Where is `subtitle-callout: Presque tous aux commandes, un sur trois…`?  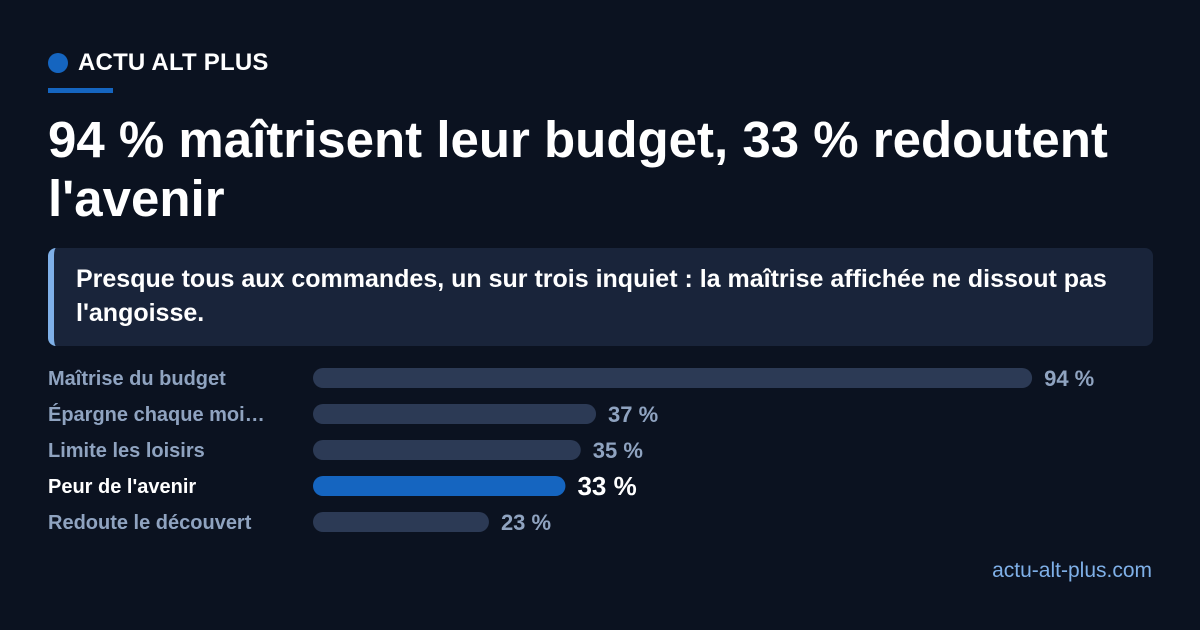 subtitle-callout: Presque tous aux commandes, un sur trois… is located at coordinates (600, 297).